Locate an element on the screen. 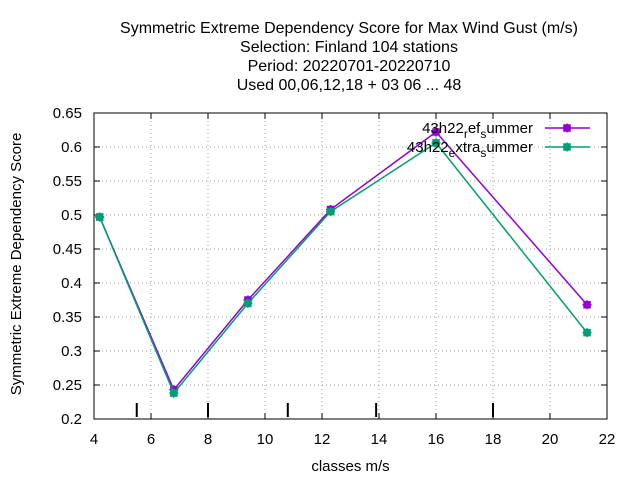 The image size is (640, 480). y-tick-label: 0.4 is located at coordinates (71, 283).